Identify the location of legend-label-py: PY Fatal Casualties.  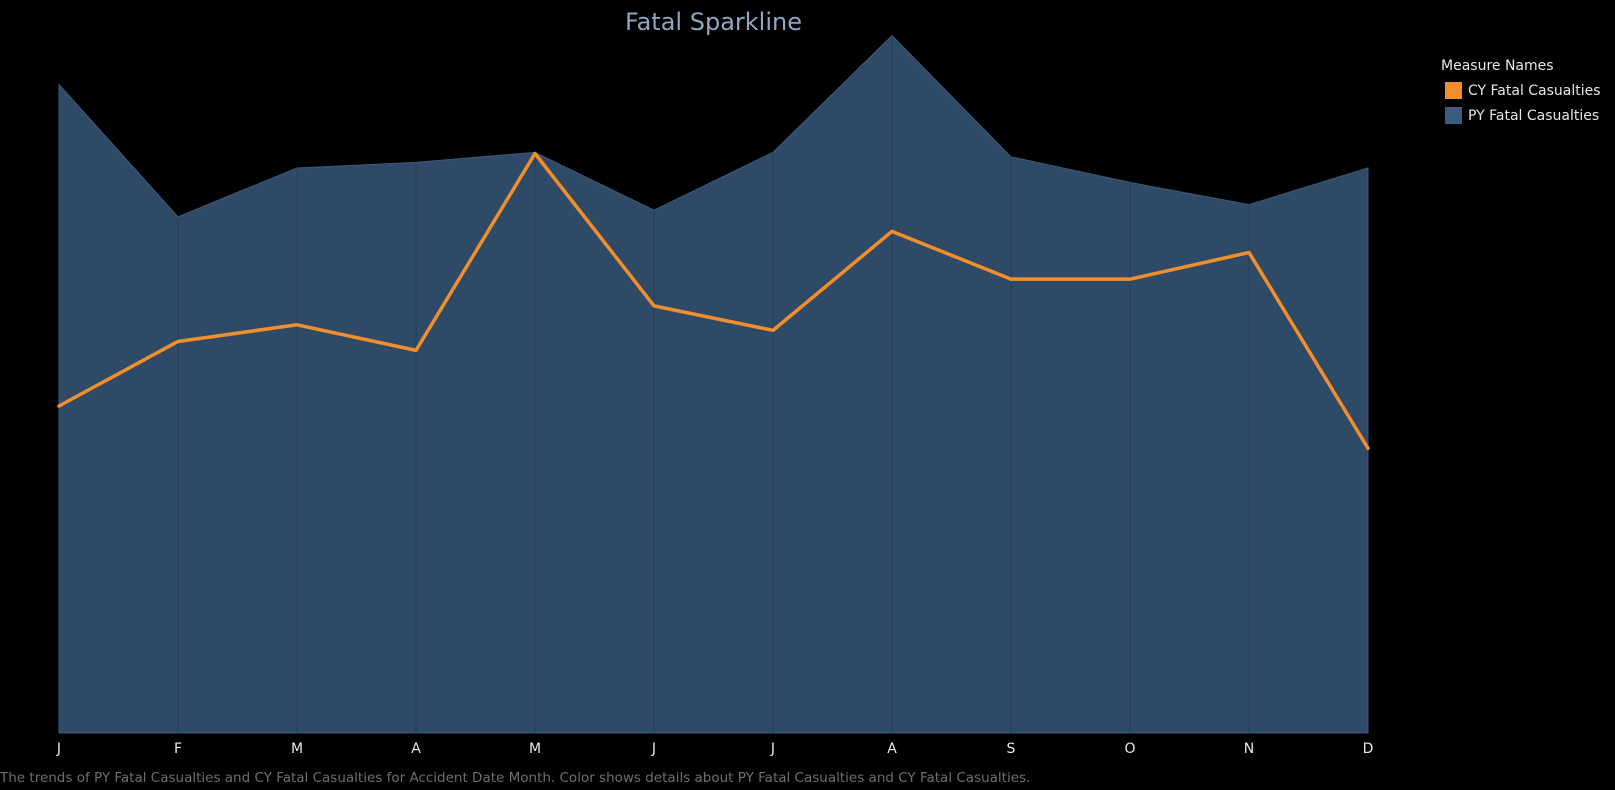
(1534, 115).